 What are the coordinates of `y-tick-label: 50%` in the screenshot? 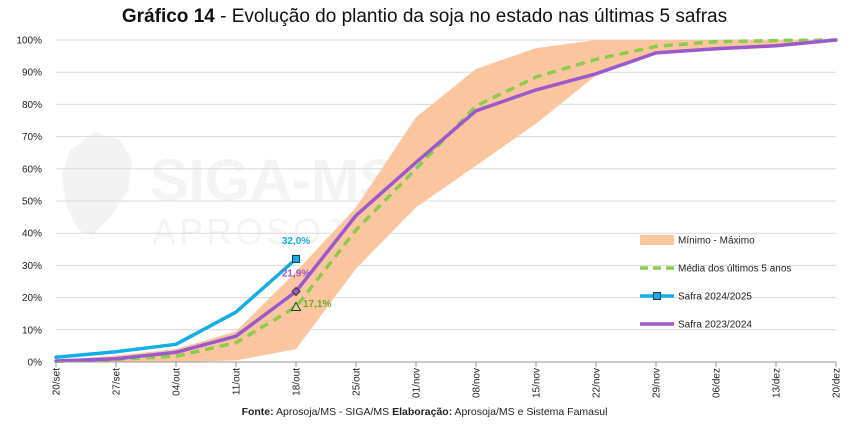 It's located at (32, 202).